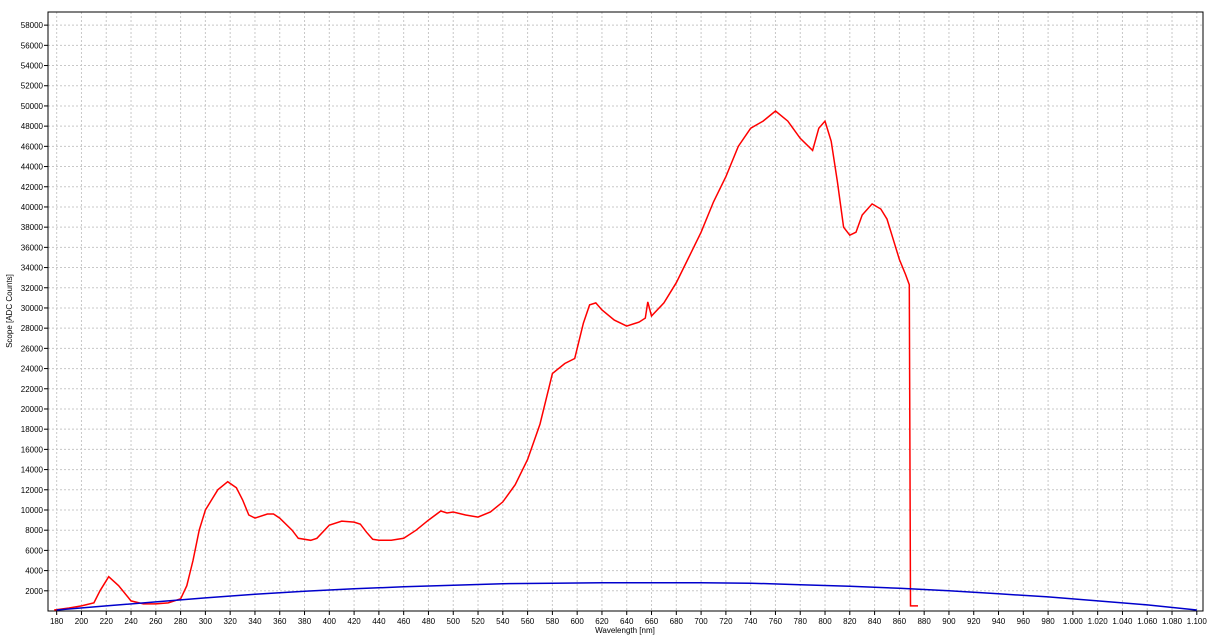  Describe the element at coordinates (577, 621) in the screenshot. I see `x-tick-label: 600` at that location.